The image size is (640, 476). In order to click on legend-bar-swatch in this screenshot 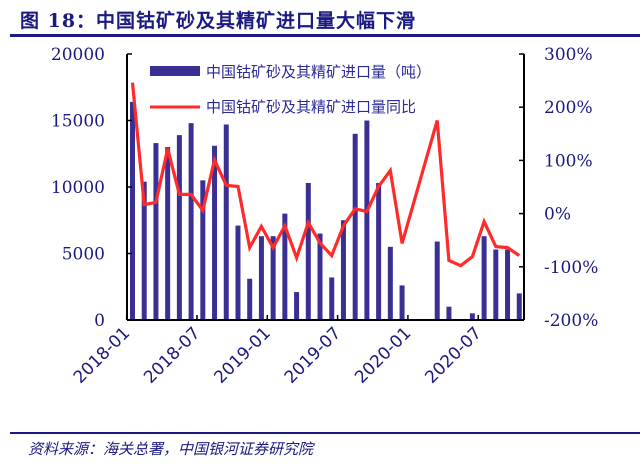, I will do `click(175, 71)`.